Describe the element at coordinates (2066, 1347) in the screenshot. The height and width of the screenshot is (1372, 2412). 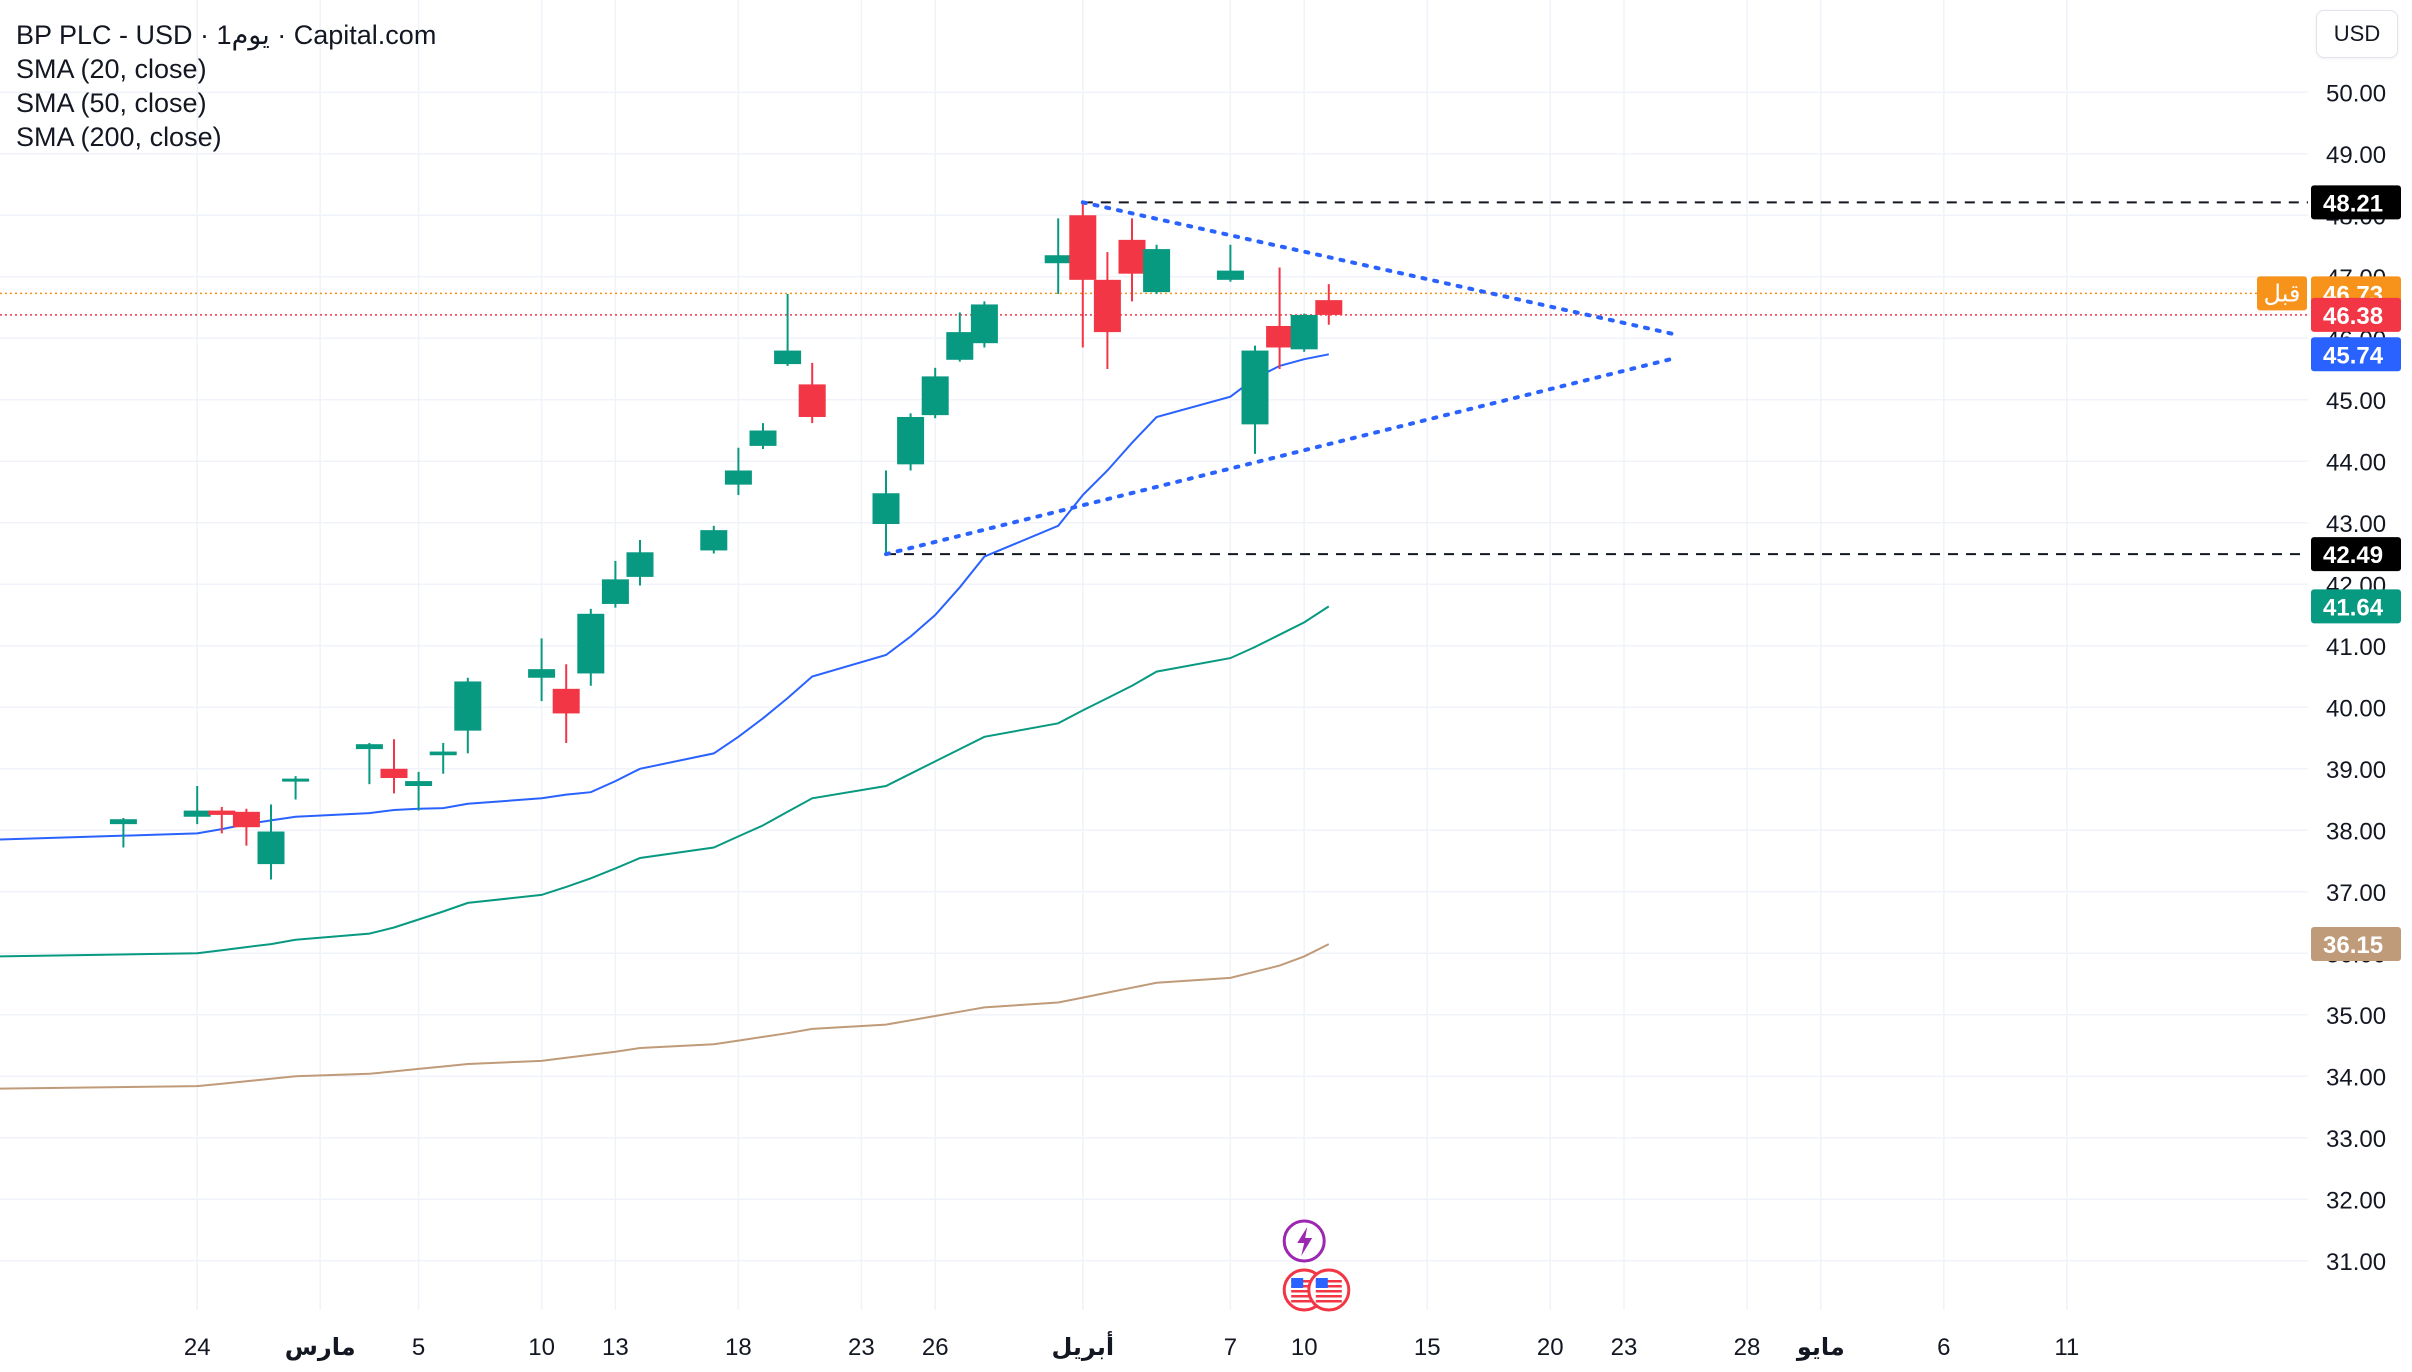
I see `time-axis-label: 11` at that location.